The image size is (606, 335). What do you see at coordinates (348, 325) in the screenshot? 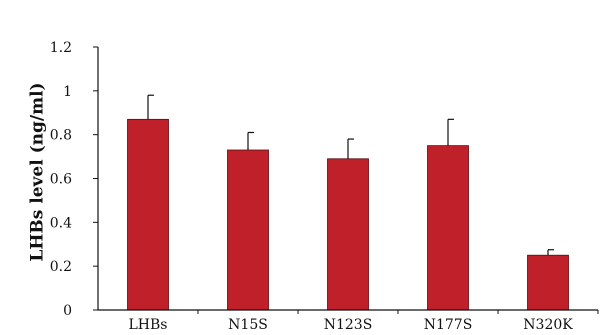
I see `x-tick-label-n123s: N123S` at bounding box center [348, 325].